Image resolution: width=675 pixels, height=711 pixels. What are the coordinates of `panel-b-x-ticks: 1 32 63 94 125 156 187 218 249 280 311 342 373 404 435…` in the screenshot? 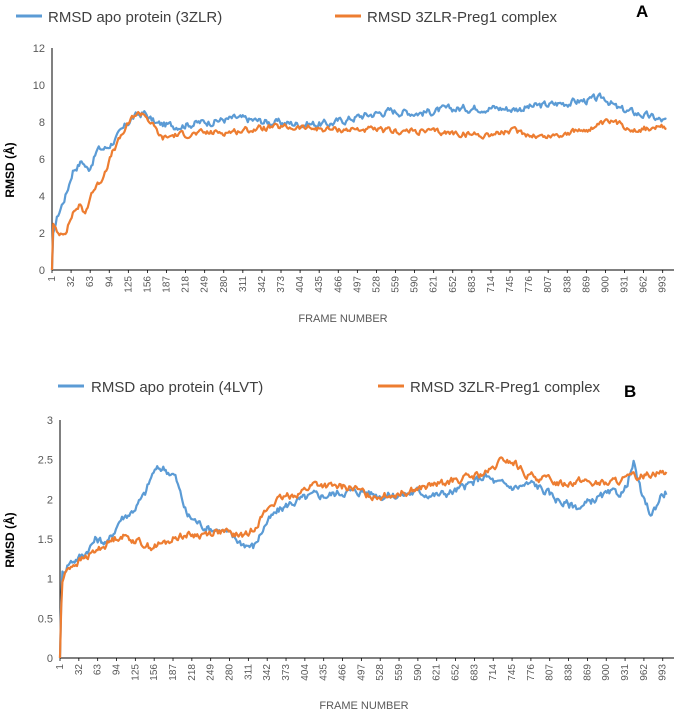 It's located at (362, 669).